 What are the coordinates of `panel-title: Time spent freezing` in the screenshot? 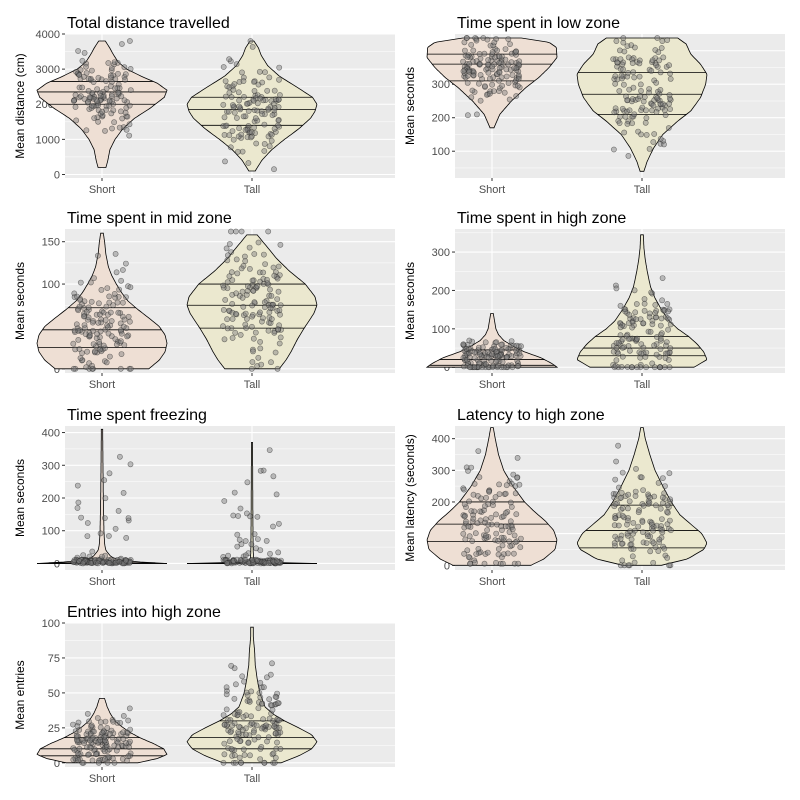 It's located at (137, 415).